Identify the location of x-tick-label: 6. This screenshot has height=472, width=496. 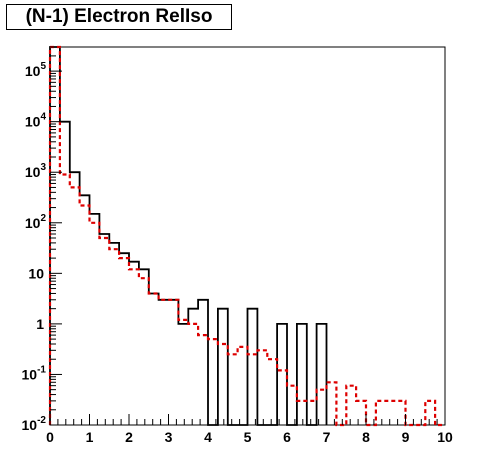
(287, 437).